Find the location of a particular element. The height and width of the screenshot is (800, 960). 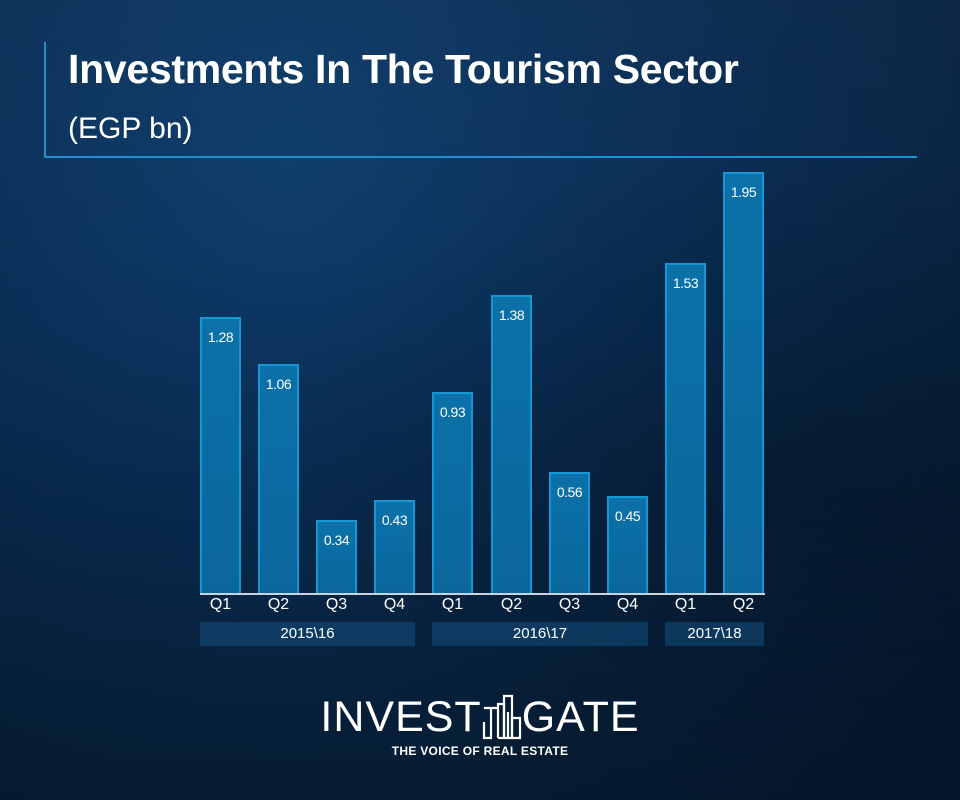

logo-tagline: THE VOICE OF REAL ESTATE is located at coordinates (480, 751).